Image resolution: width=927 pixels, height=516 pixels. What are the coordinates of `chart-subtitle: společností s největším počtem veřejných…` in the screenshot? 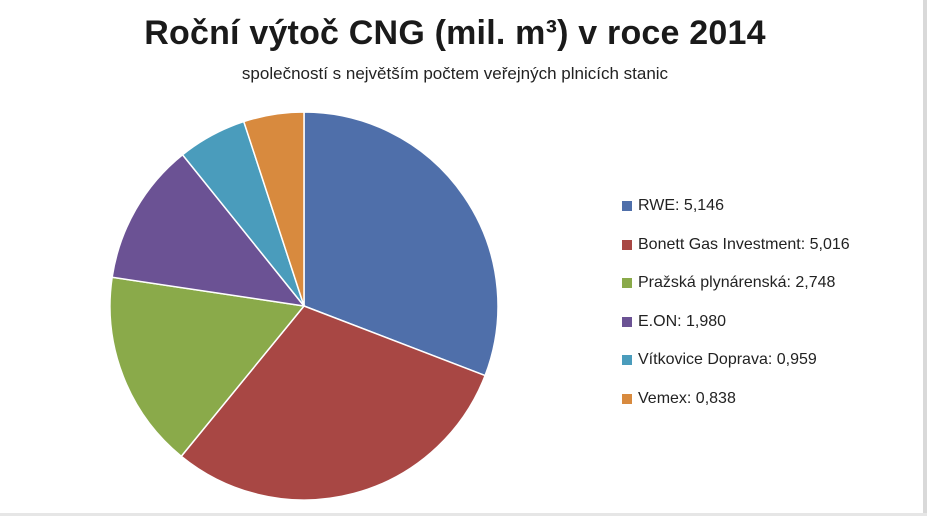 It's located at (455, 73).